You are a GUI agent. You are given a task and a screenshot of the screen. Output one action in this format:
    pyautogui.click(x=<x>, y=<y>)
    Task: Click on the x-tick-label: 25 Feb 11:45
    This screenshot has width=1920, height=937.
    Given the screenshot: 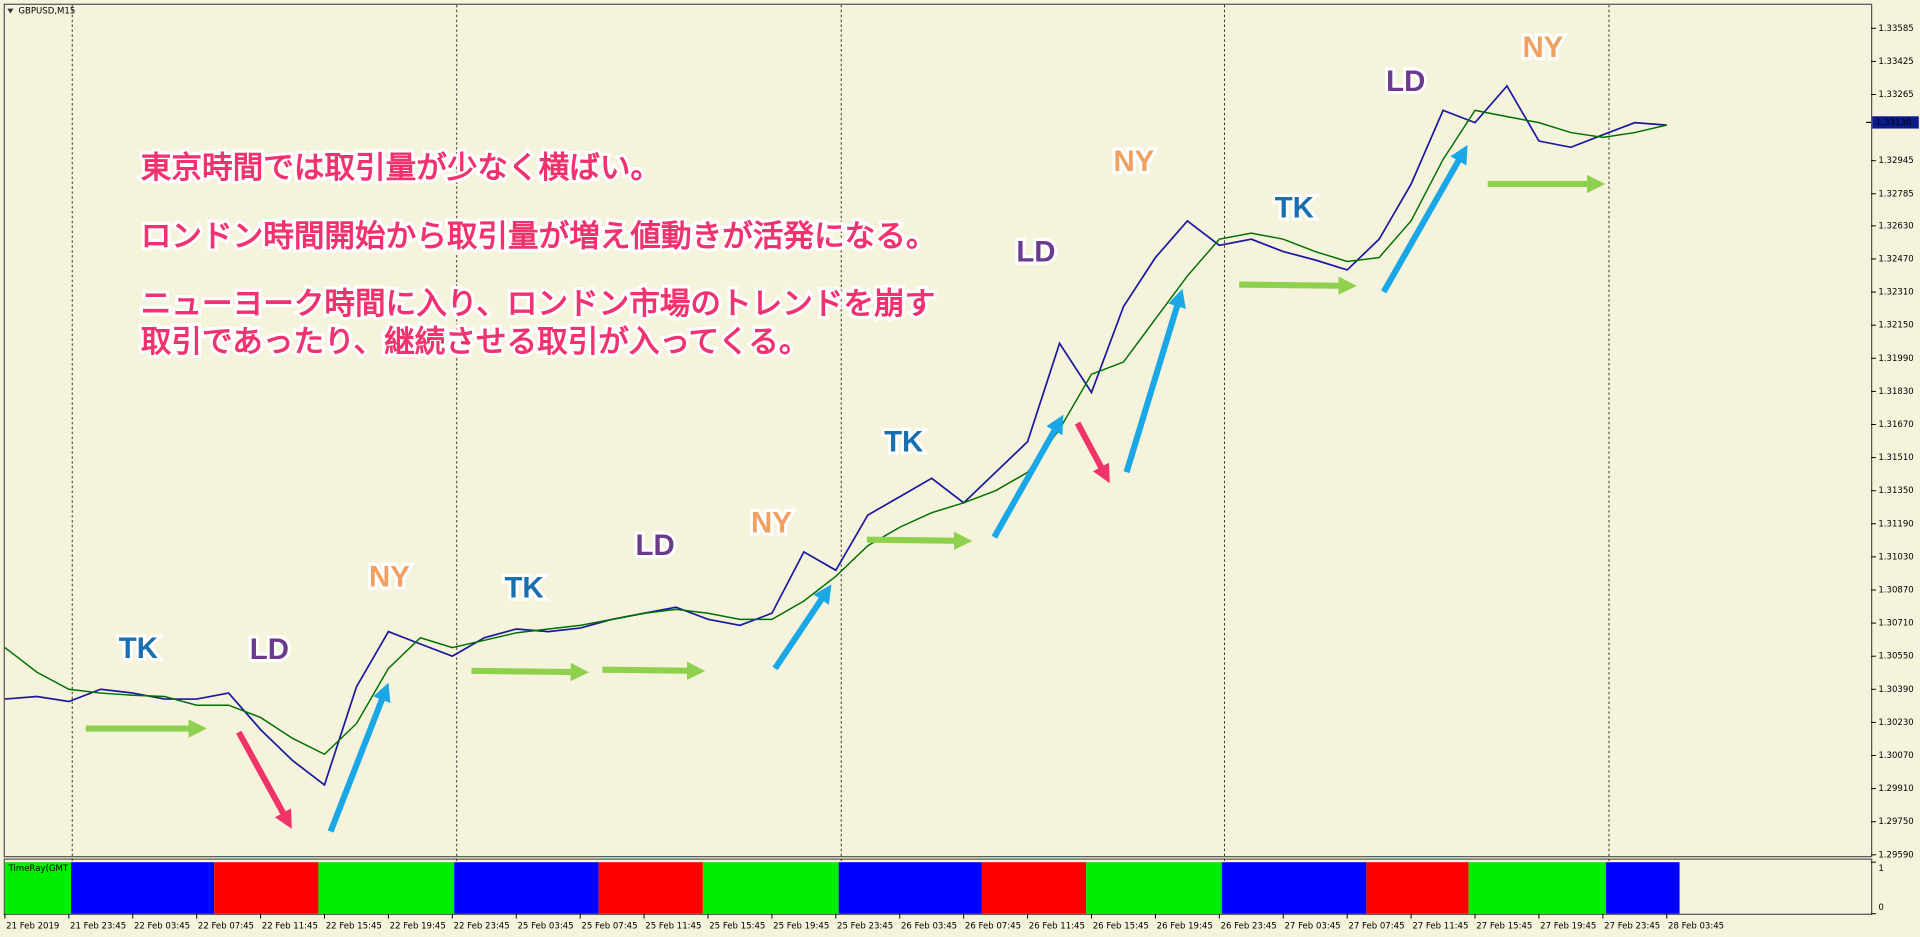 What is the action you would take?
    pyautogui.click(x=673, y=926)
    